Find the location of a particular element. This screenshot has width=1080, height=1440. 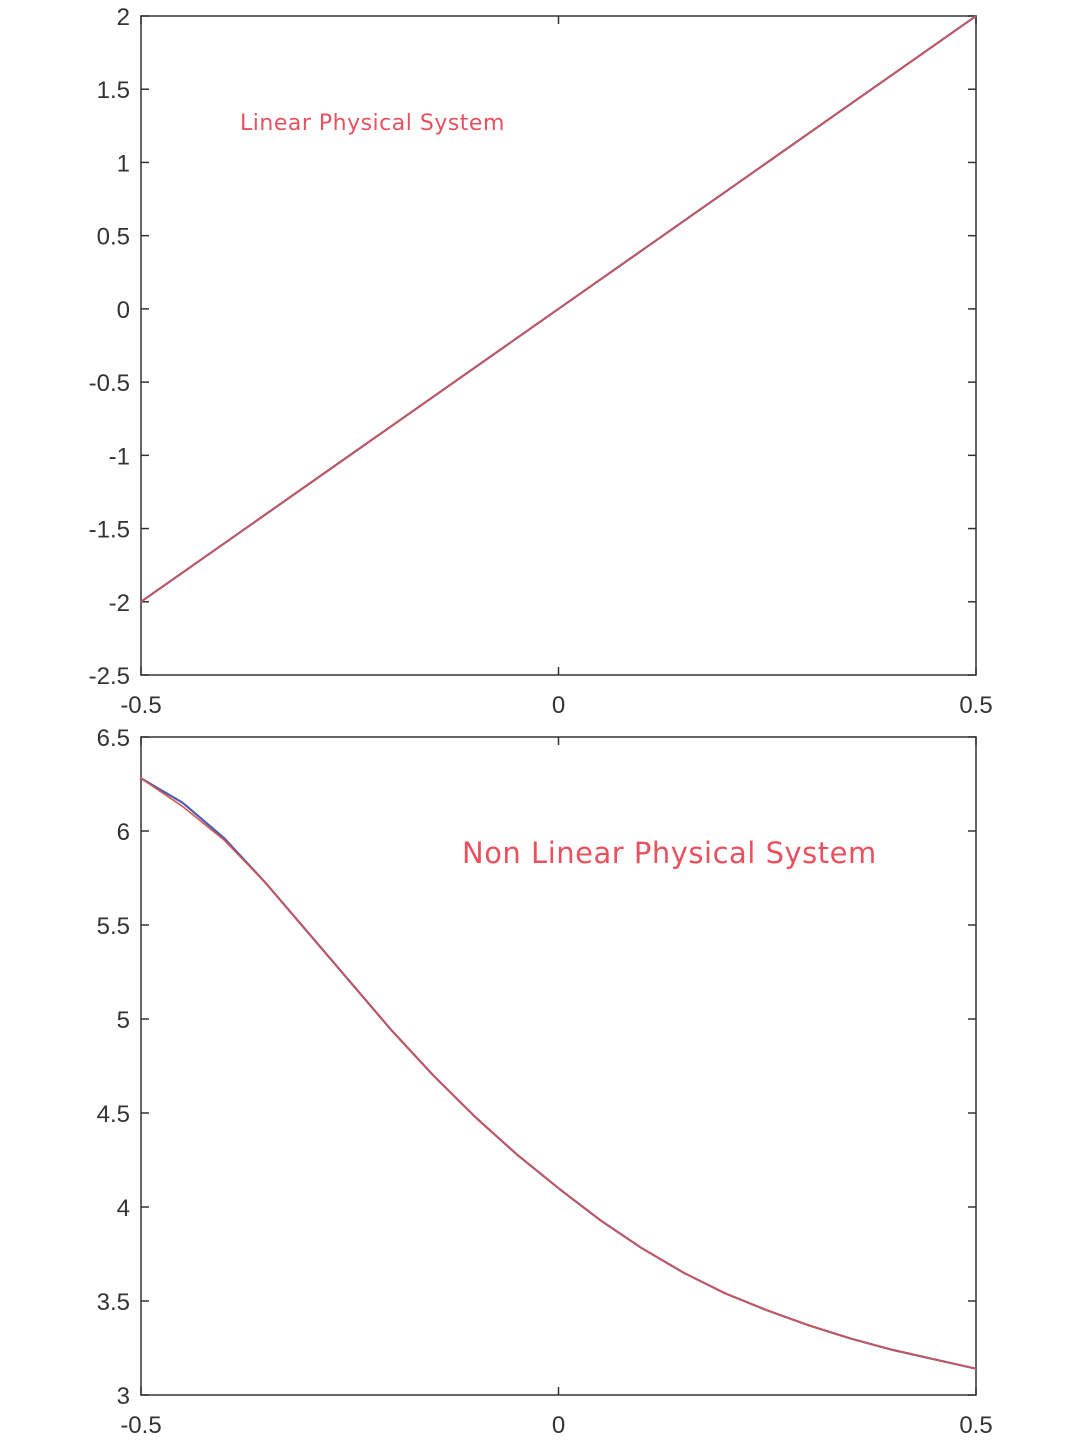

chart-annotation: Linear Physical System is located at coordinates (372, 123).